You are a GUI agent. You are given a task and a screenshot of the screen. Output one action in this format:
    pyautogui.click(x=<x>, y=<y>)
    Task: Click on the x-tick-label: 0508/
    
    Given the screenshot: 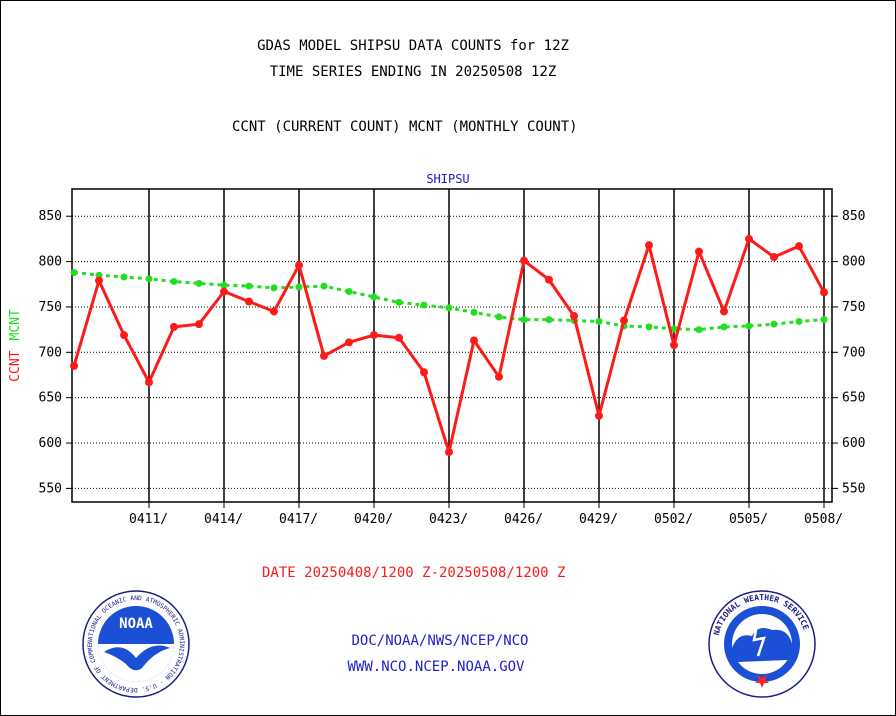 What is the action you would take?
    pyautogui.click(x=823, y=519)
    